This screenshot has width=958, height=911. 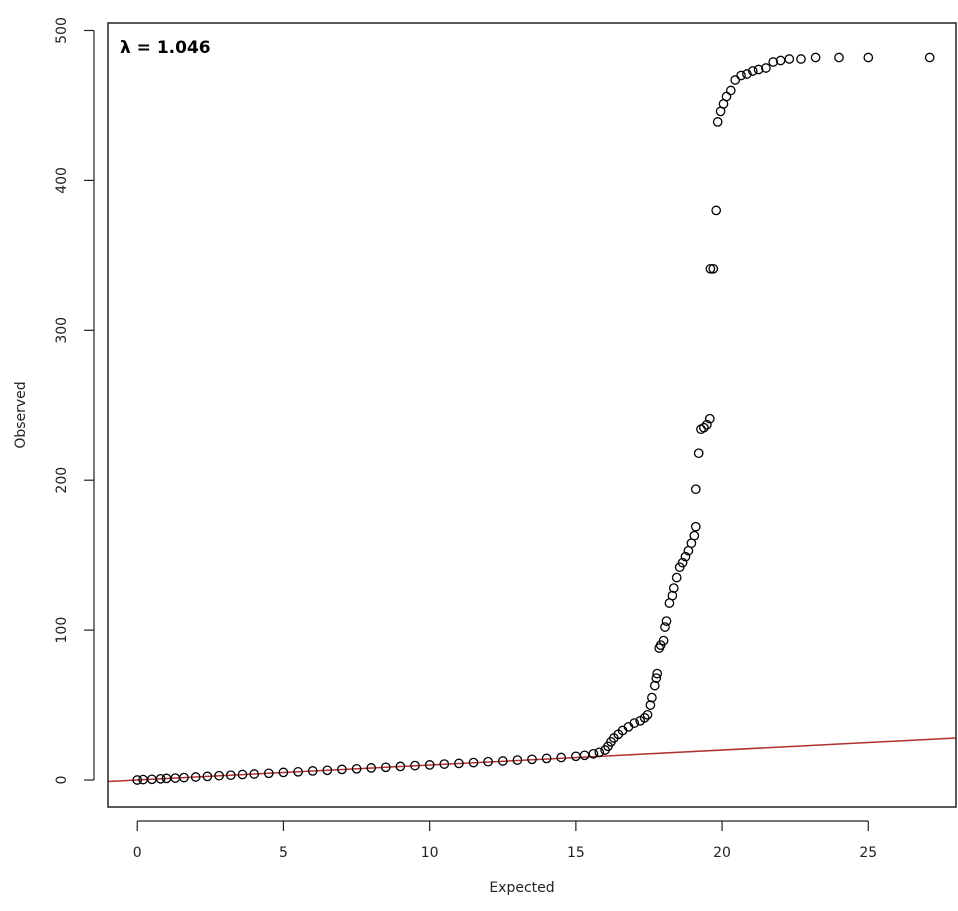 I want to click on y-tick-label: 200, so click(x=62, y=480).